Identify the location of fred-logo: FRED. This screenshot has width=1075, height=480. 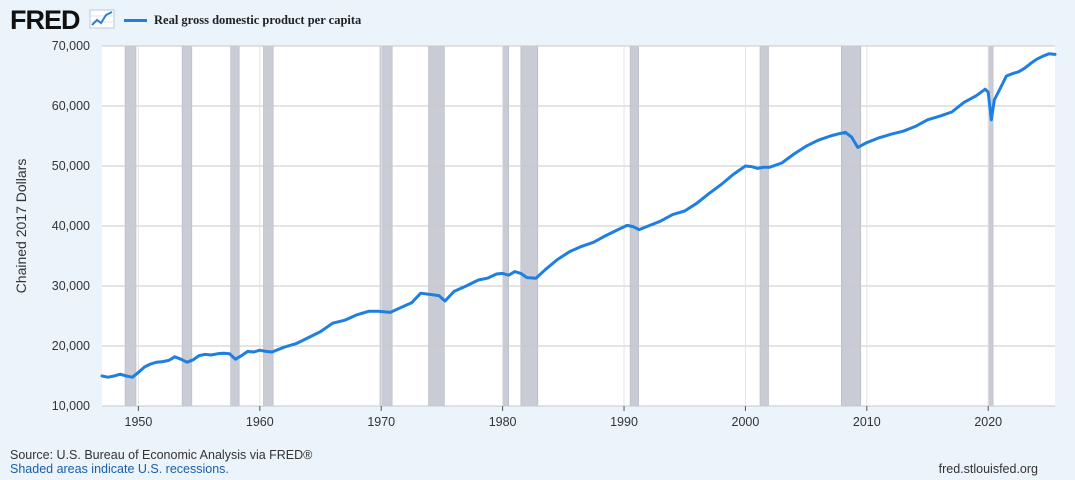
(45, 20).